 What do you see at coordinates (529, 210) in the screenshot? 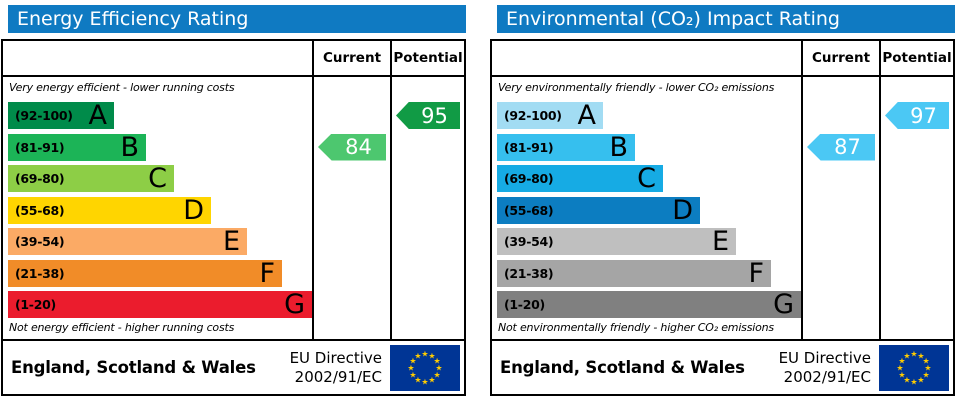
I see `band-range-label: (55-68)` at bounding box center [529, 210].